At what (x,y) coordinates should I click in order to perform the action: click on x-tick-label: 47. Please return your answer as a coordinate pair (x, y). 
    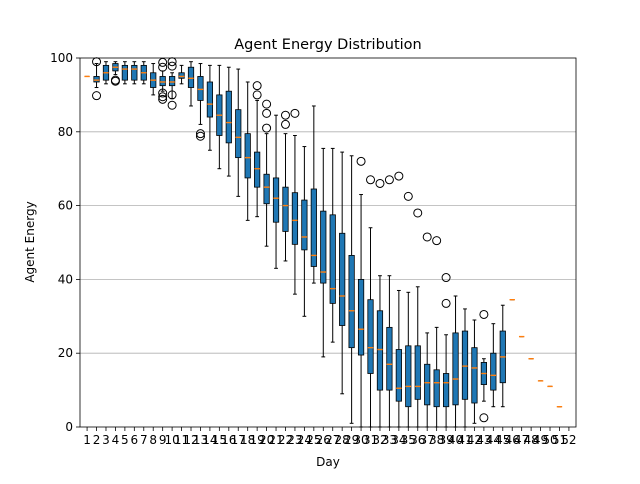
    Looking at the image, I should click on (521, 440).